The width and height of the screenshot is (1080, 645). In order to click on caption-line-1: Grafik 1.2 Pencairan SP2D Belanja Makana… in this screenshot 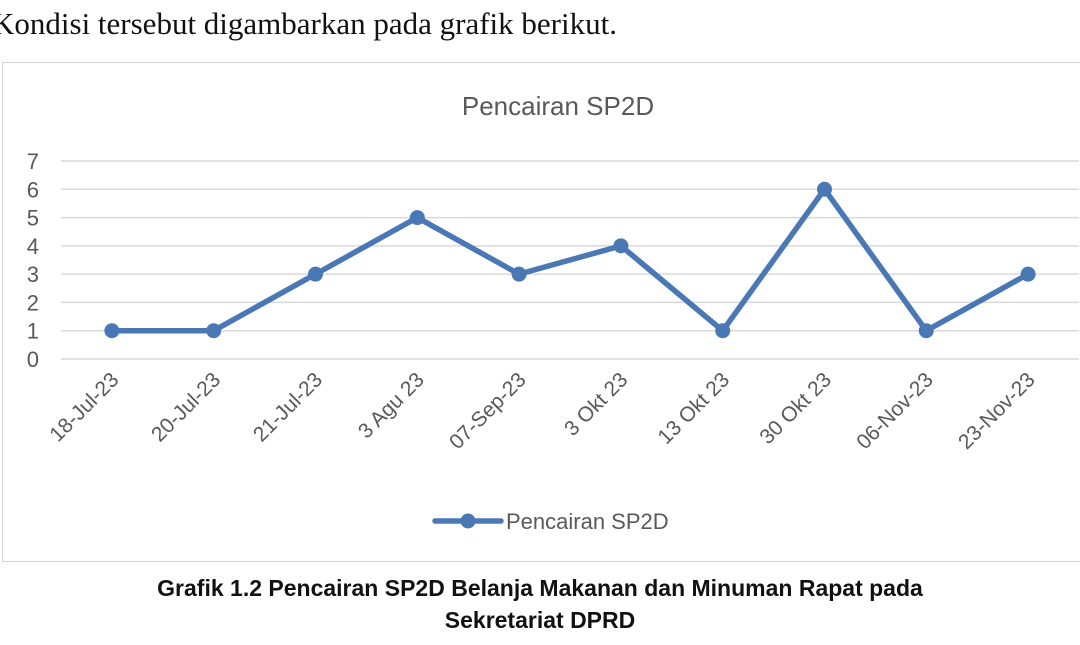, I will do `click(540, 588)`.